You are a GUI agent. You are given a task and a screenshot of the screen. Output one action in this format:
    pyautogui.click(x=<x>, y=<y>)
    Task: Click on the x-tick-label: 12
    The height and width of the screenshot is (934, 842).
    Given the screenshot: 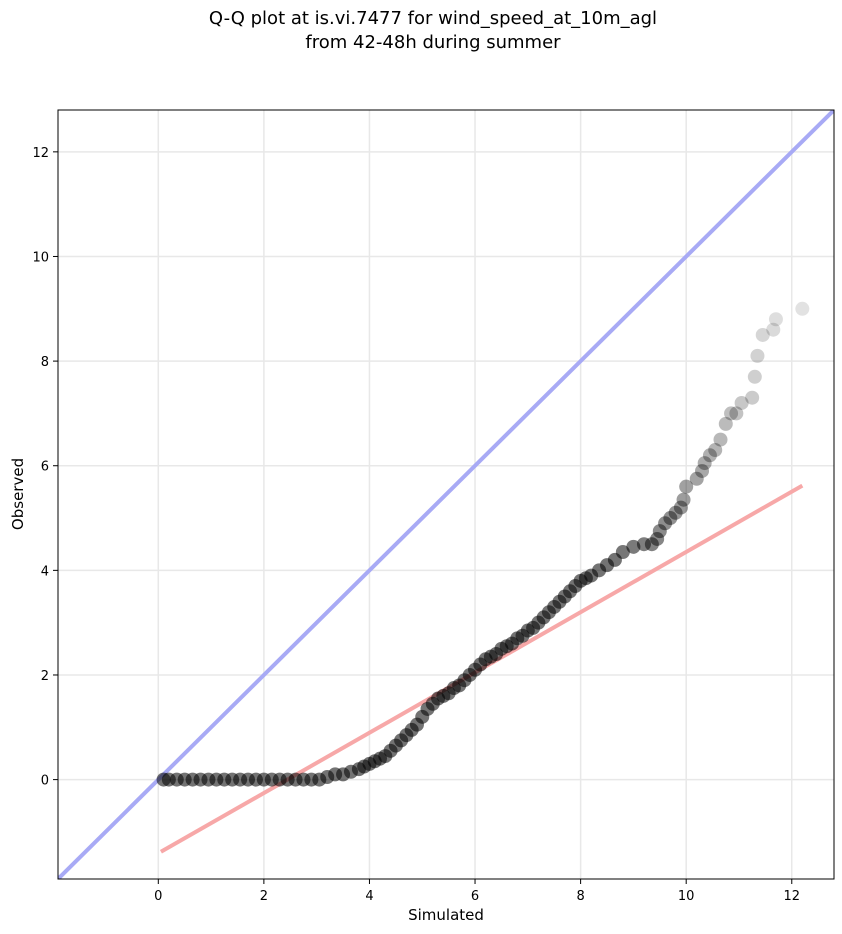 What is the action you would take?
    pyautogui.click(x=791, y=896)
    